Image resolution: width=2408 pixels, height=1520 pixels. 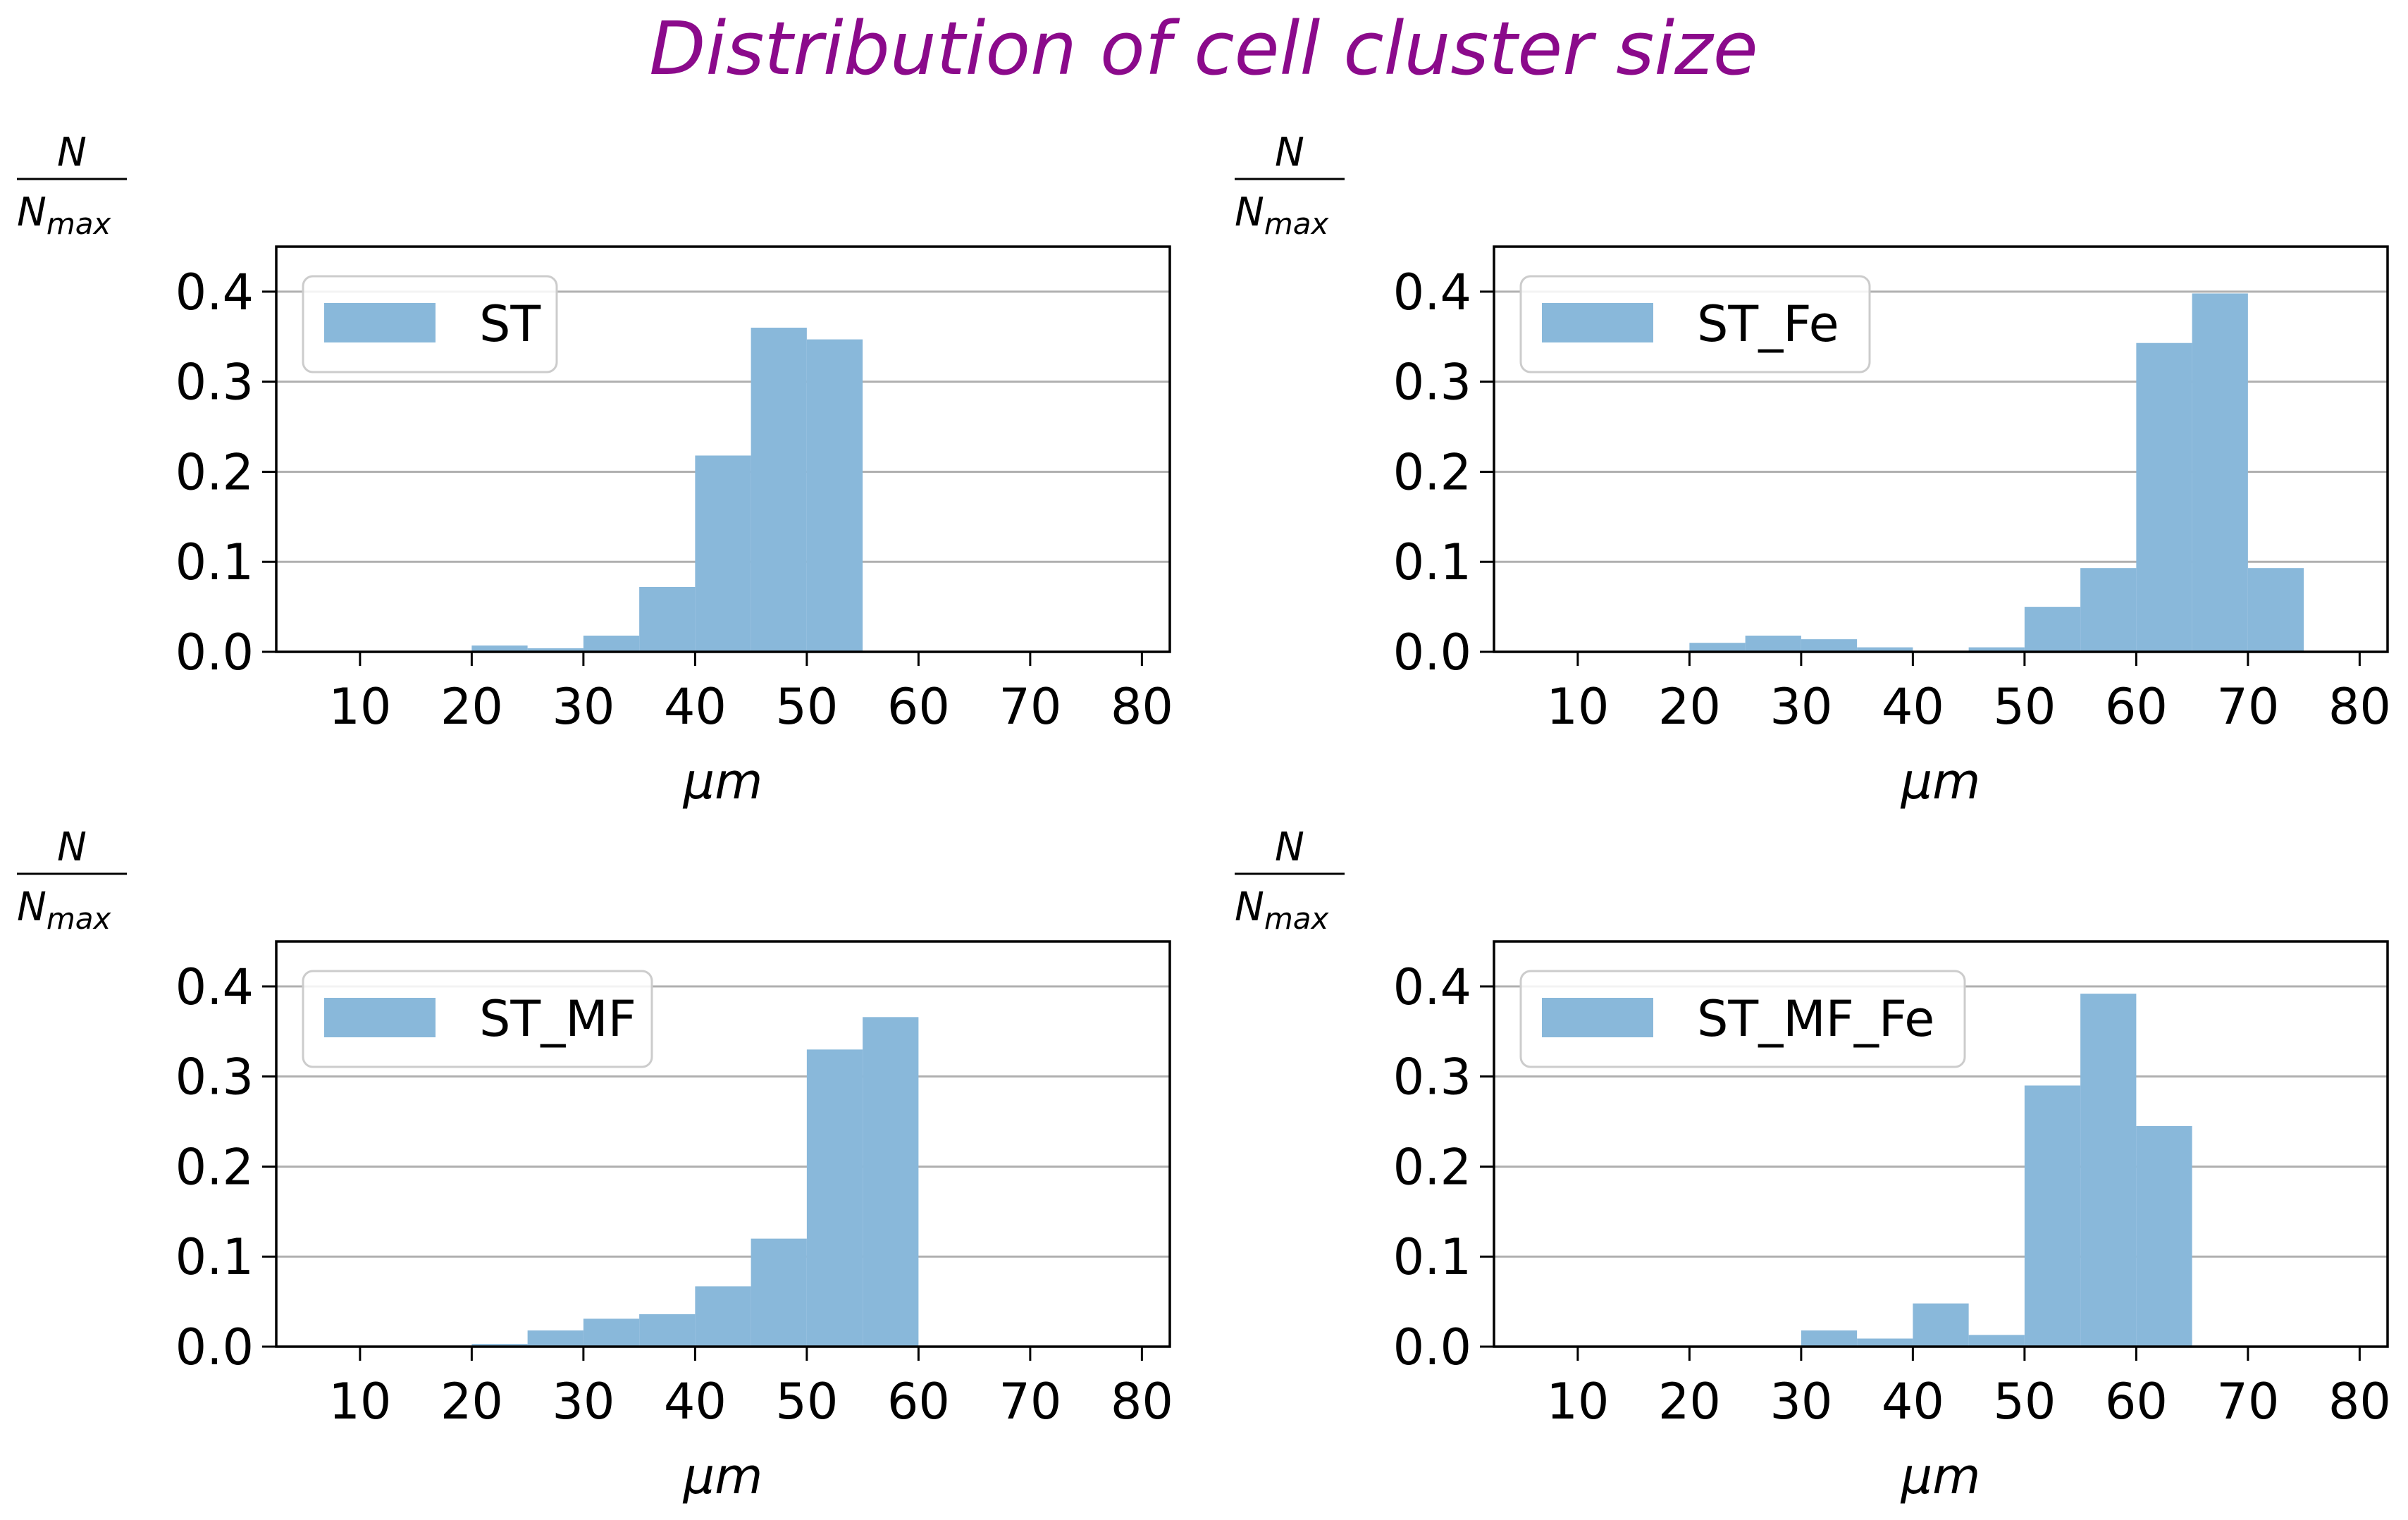 I want to click on legend-label: ST_MF, so click(x=557, y=1019).